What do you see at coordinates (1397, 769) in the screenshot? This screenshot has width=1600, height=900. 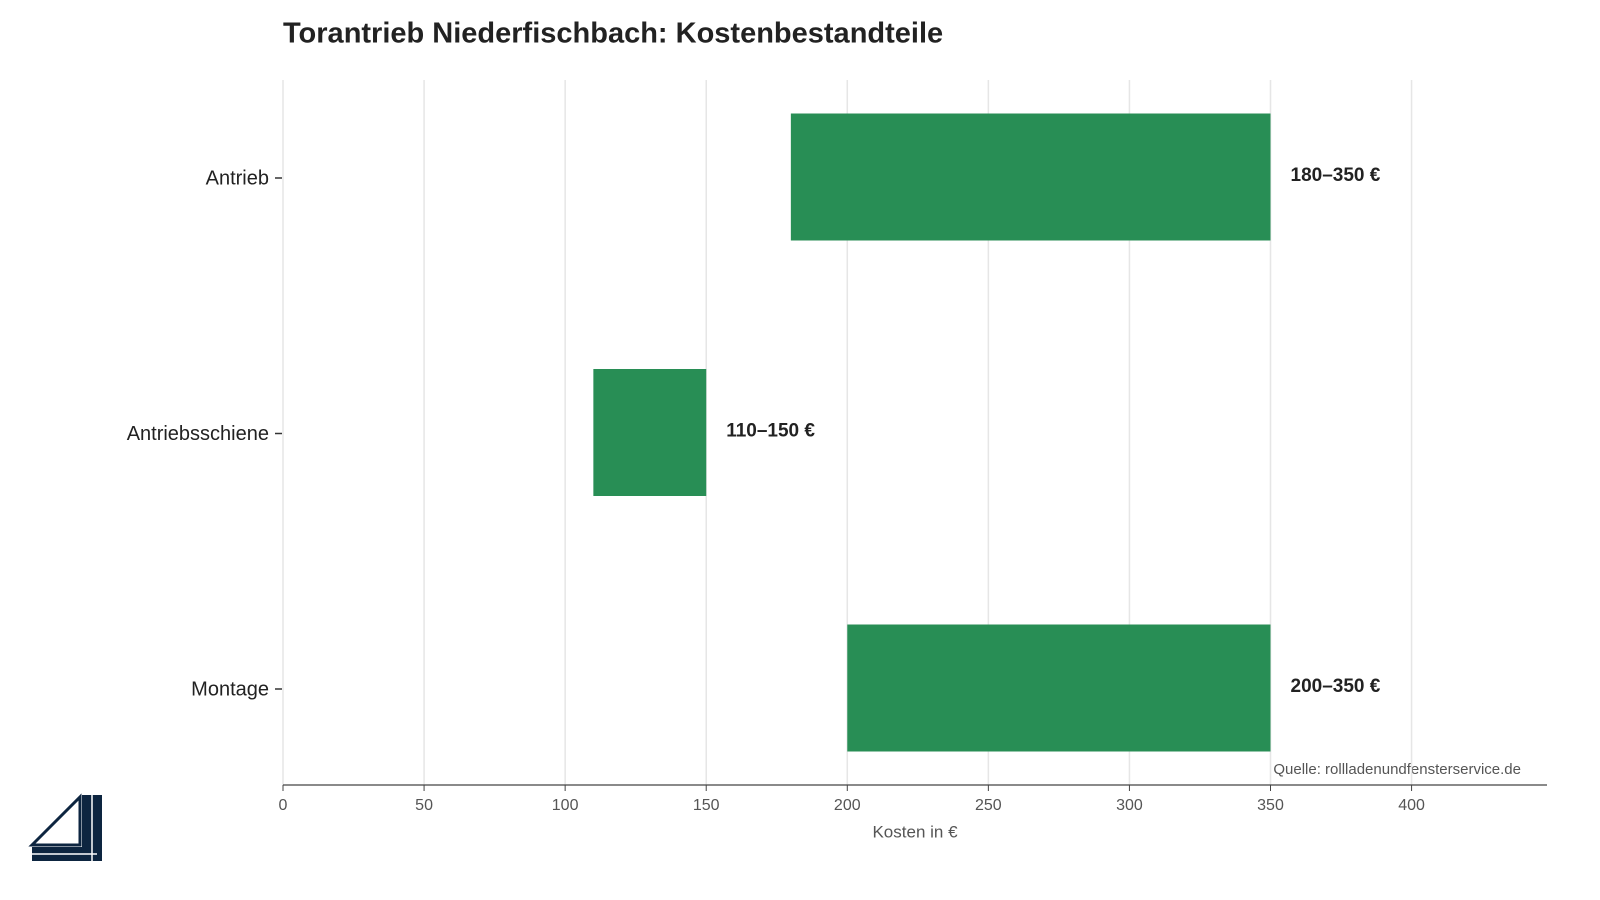 I see `source: Quelle: rollladenundfensterservice.de` at bounding box center [1397, 769].